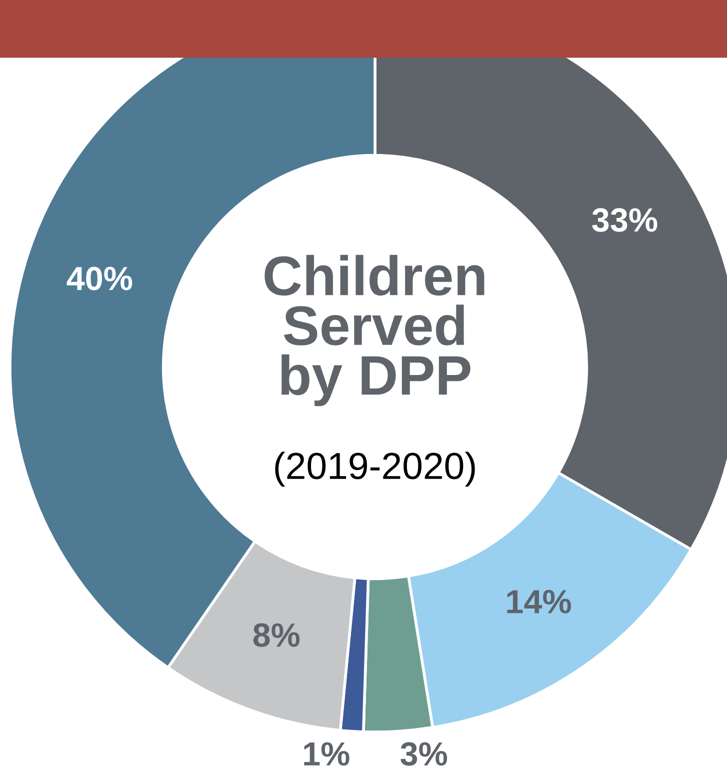 This screenshot has width=727, height=783. I want to click on data-label: 1%, so click(327, 754).